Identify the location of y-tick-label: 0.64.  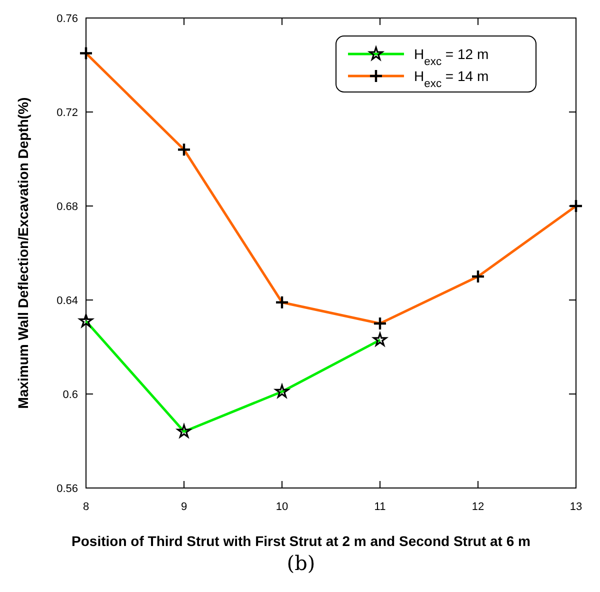
(67, 300).